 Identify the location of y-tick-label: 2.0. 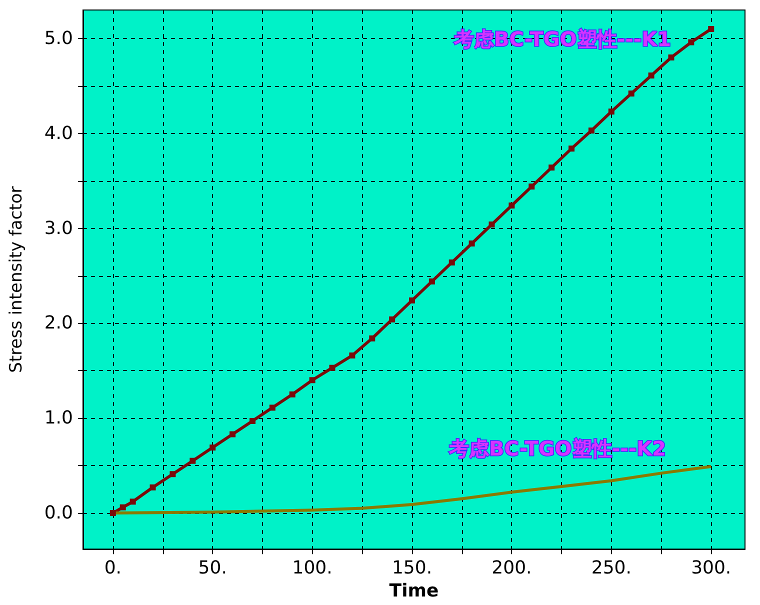
(58, 323).